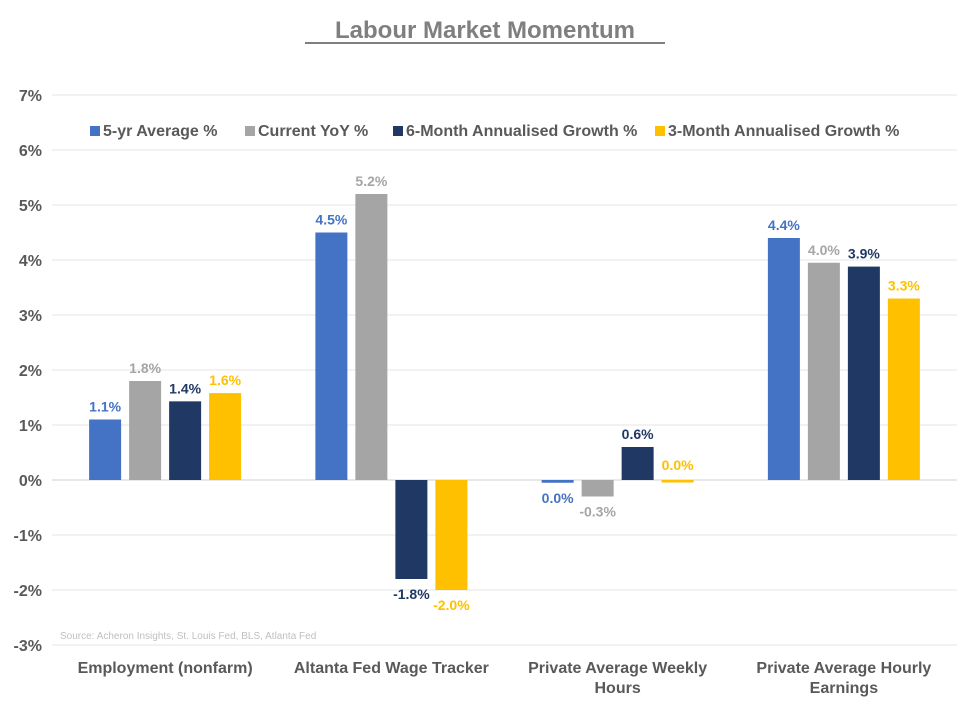  Describe the element at coordinates (411, 594) in the screenshot. I see `data-label: -1.8%` at that location.